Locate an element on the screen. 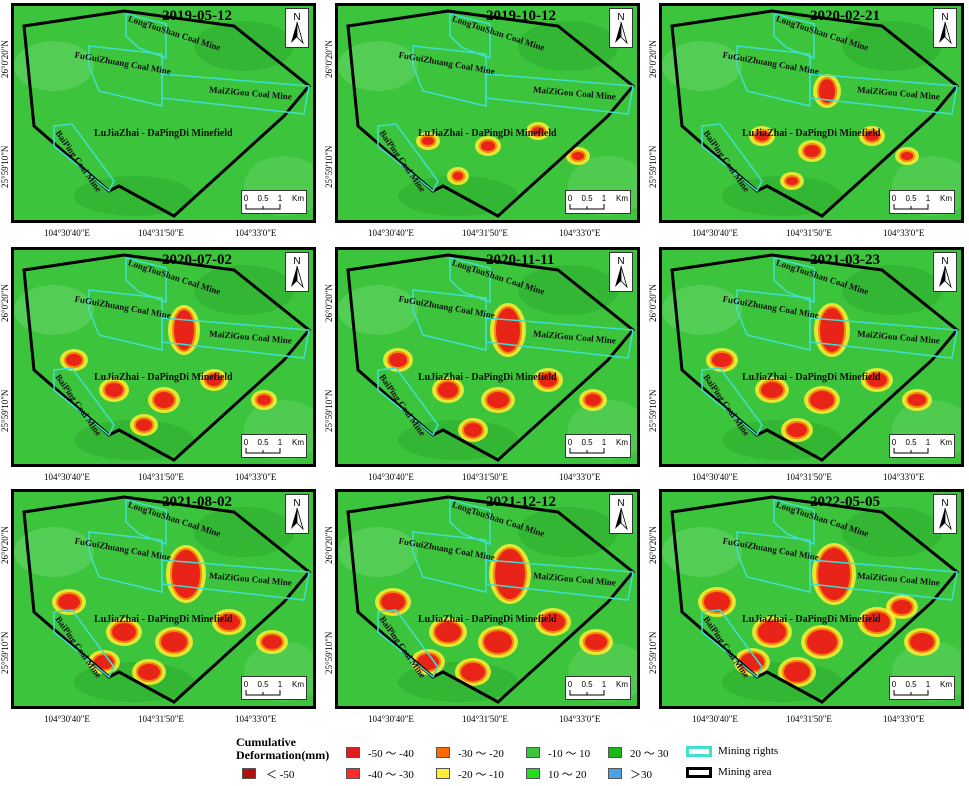  panel-date: 2021-12-12 is located at coordinates (521, 502).